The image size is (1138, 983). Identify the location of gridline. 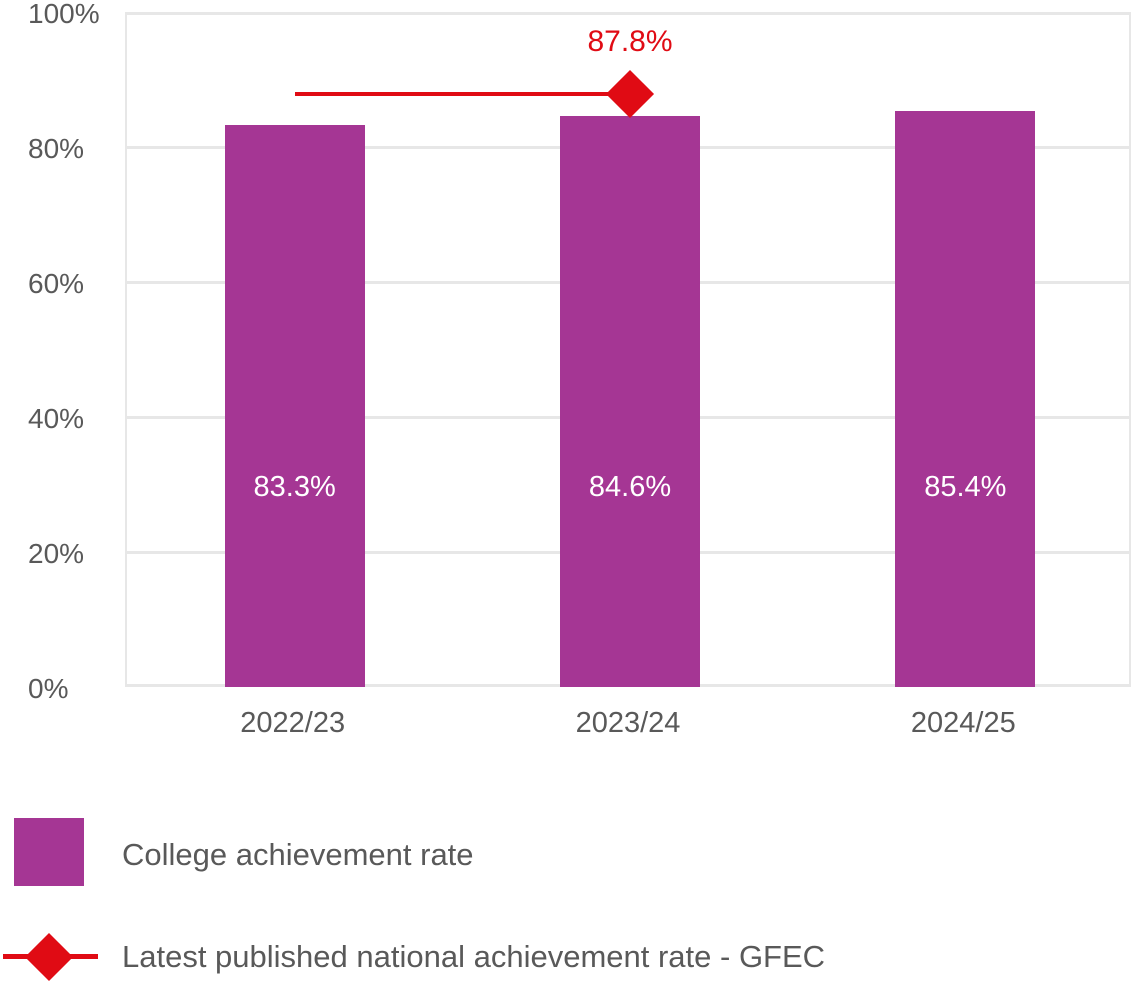
(628, 13).